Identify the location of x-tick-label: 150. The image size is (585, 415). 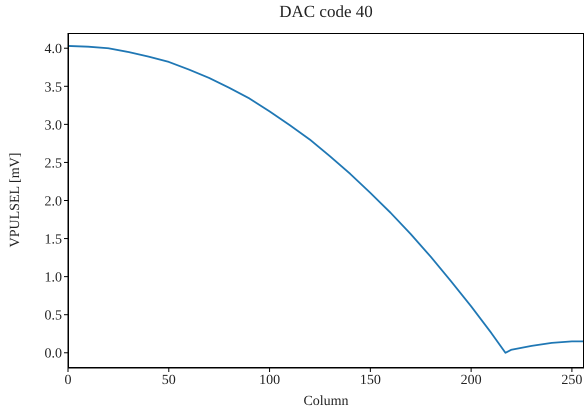
(370, 380).